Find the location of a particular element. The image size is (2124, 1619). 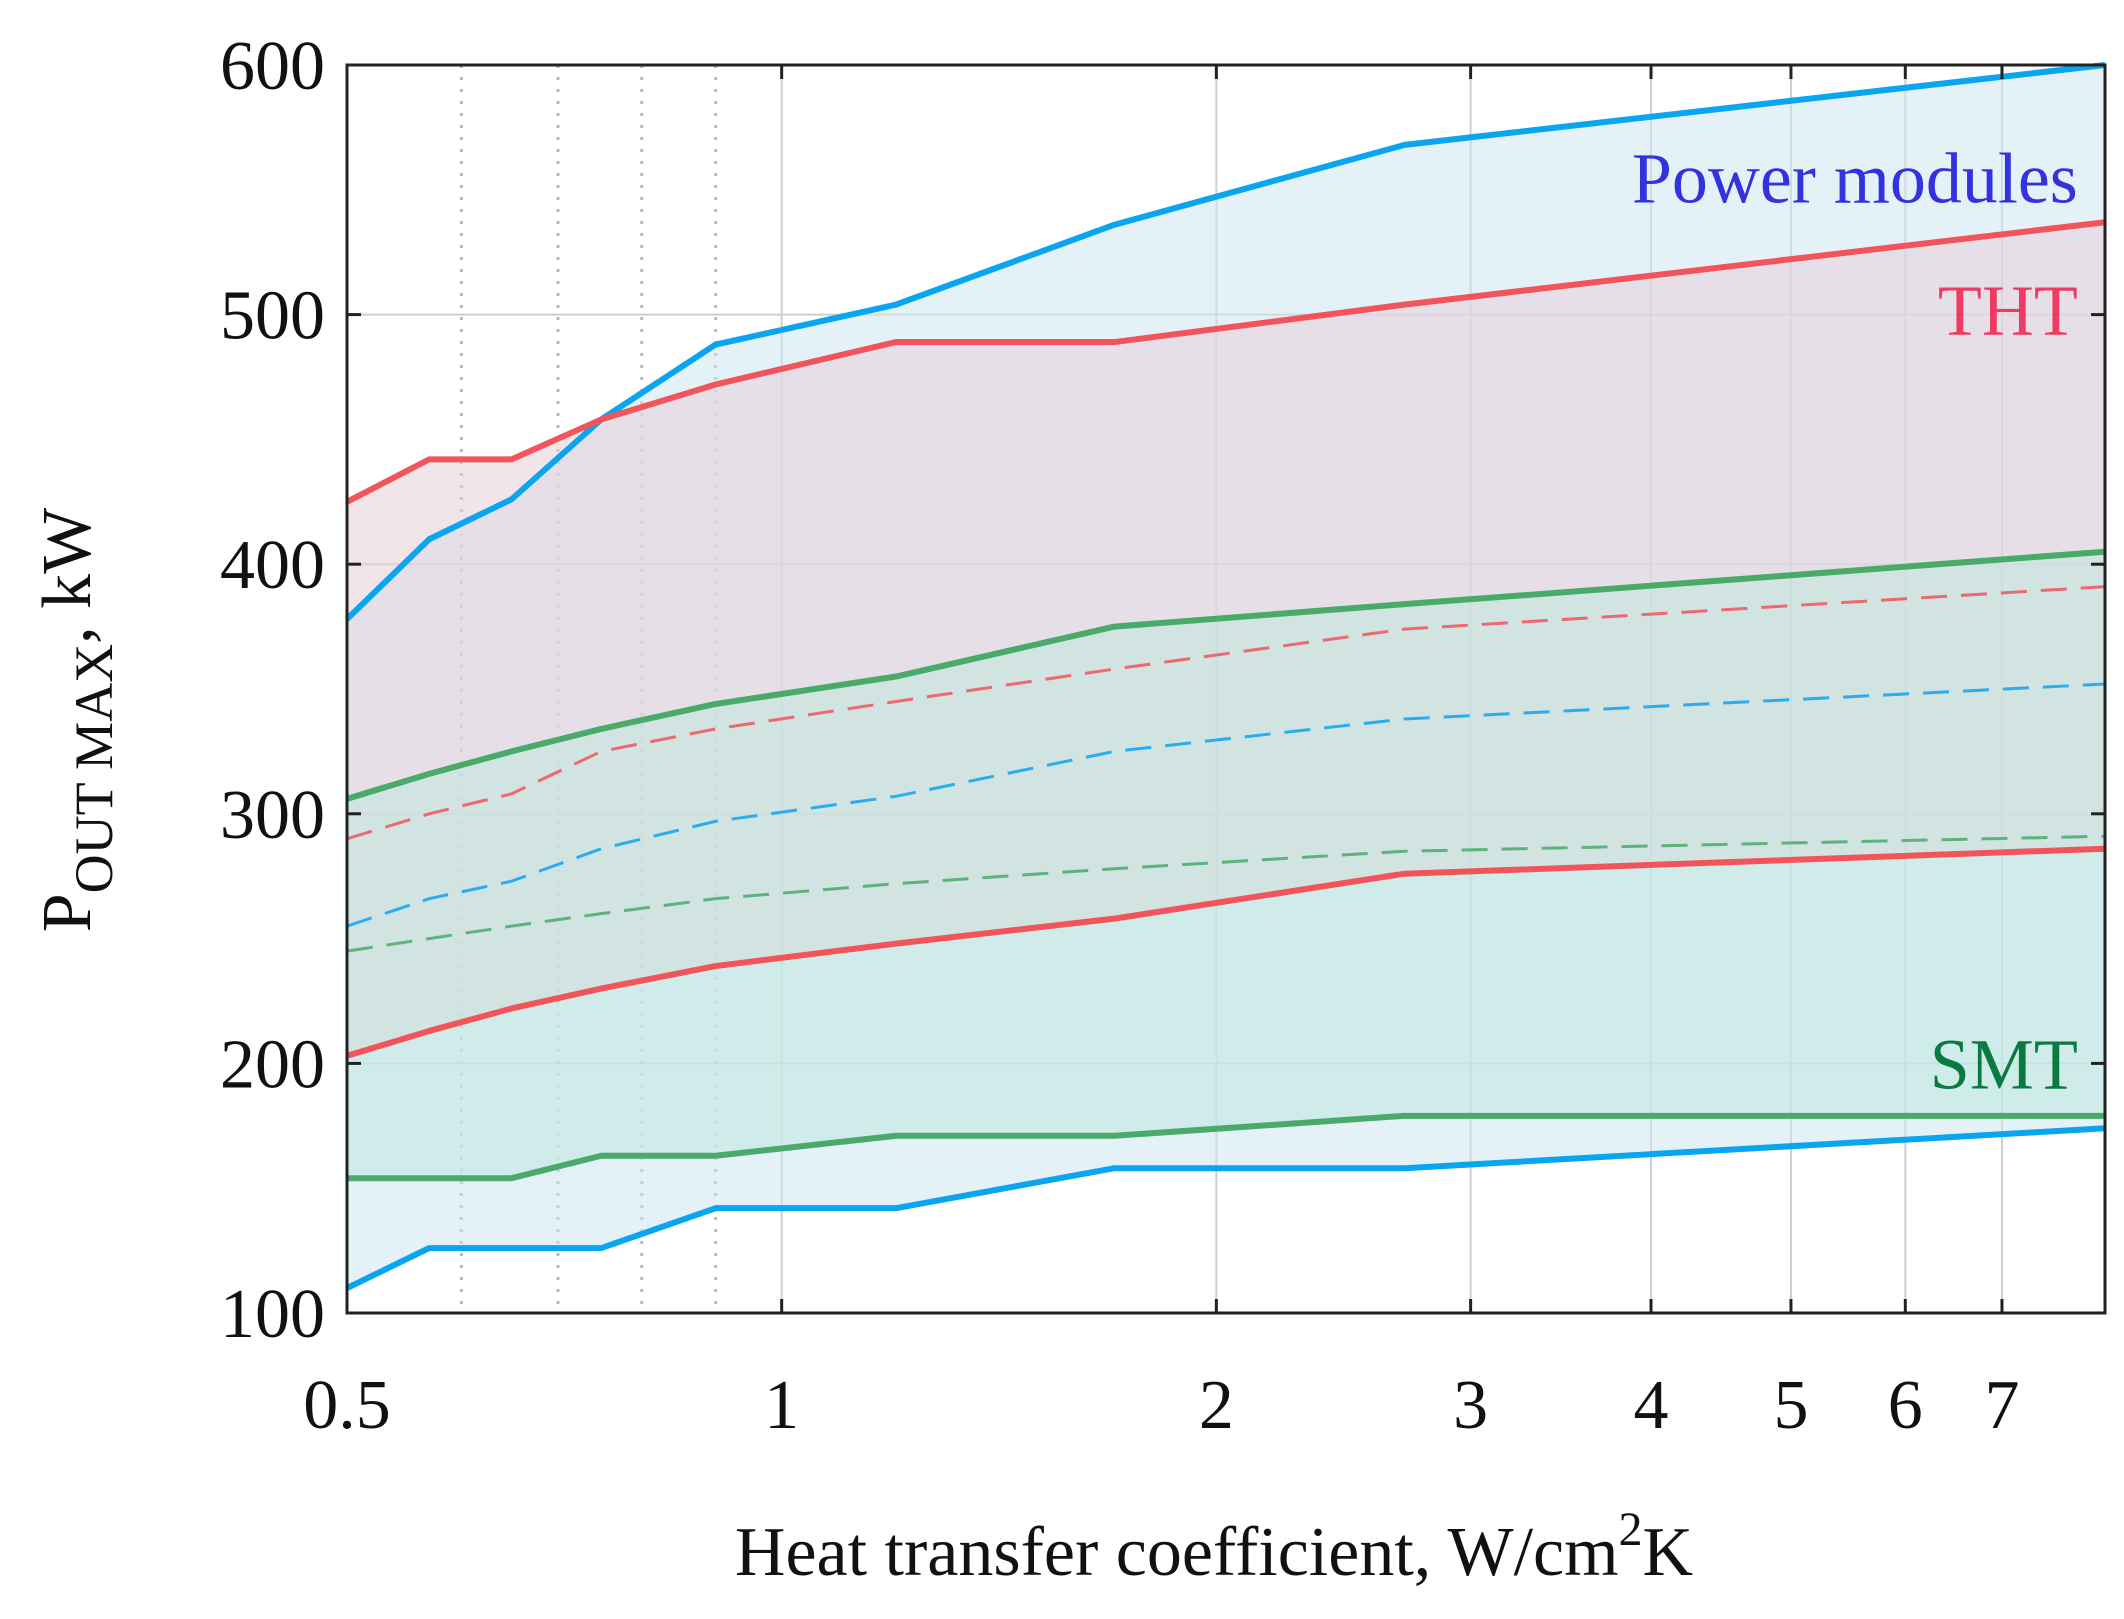

median-line-tht is located at coordinates (1226, 713).